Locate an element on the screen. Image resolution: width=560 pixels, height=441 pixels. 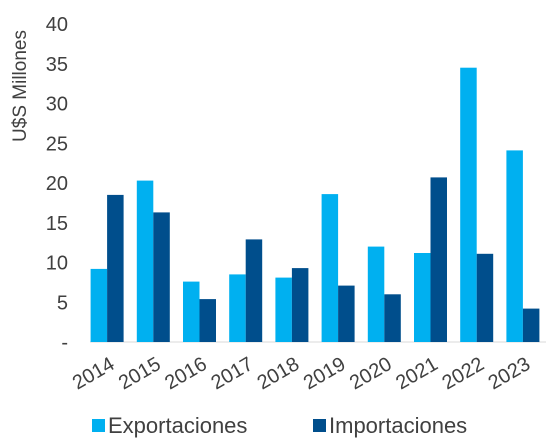
y-tick-label: 35 is located at coordinates (57, 65).